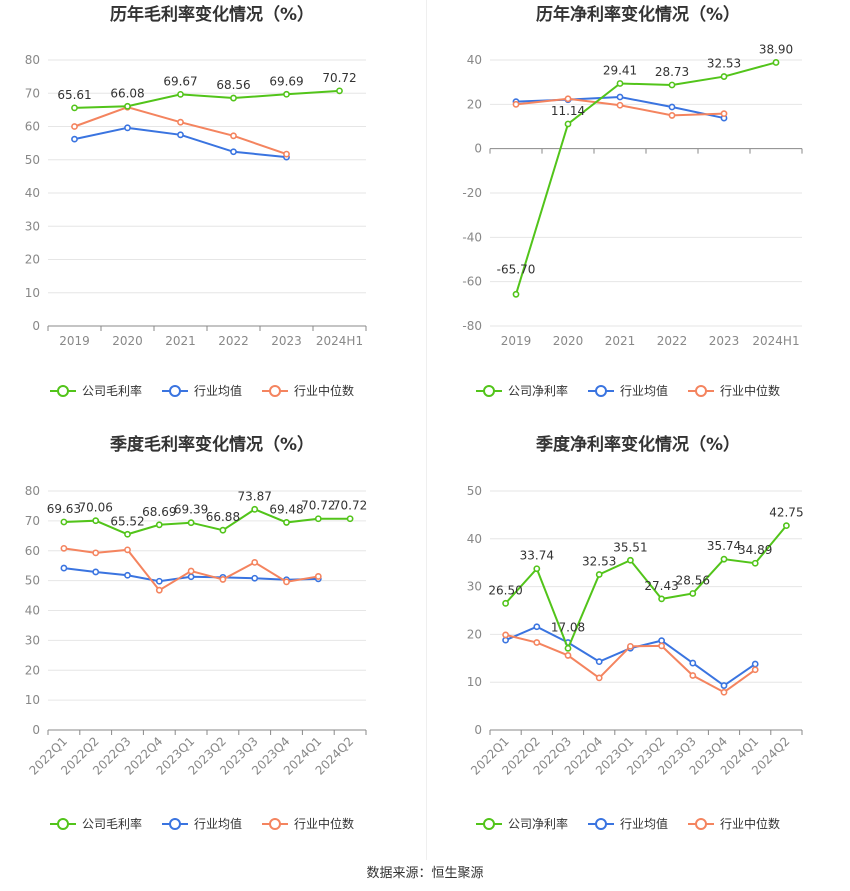 This screenshot has height=891, width=850. I want to click on x-tick-label: 2021, so click(620, 341).